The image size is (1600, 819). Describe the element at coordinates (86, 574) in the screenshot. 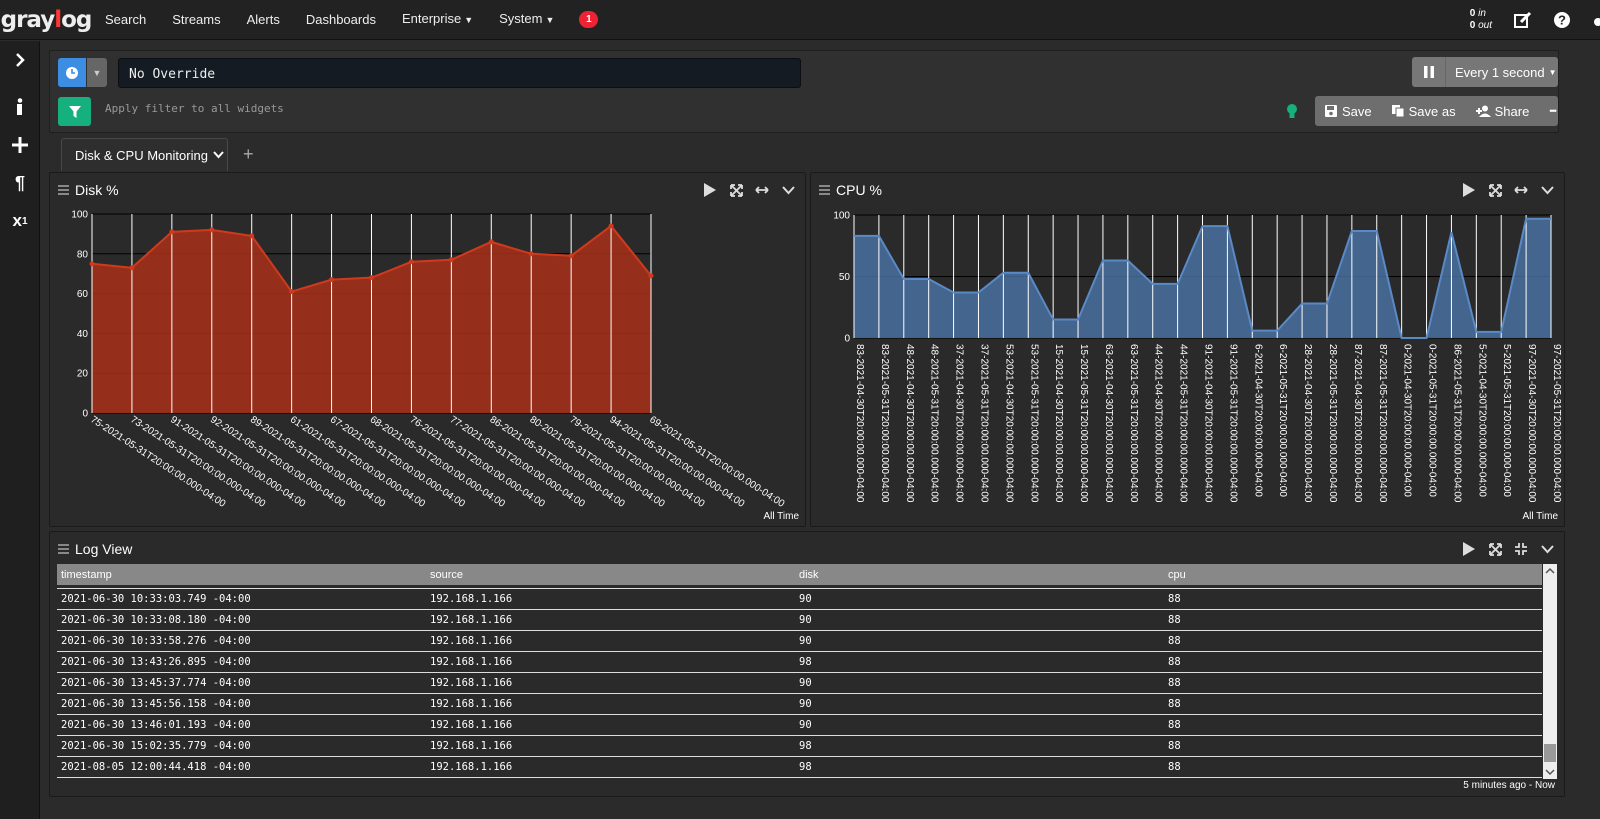

I see `column-header-timestamp: timestamp` at that location.